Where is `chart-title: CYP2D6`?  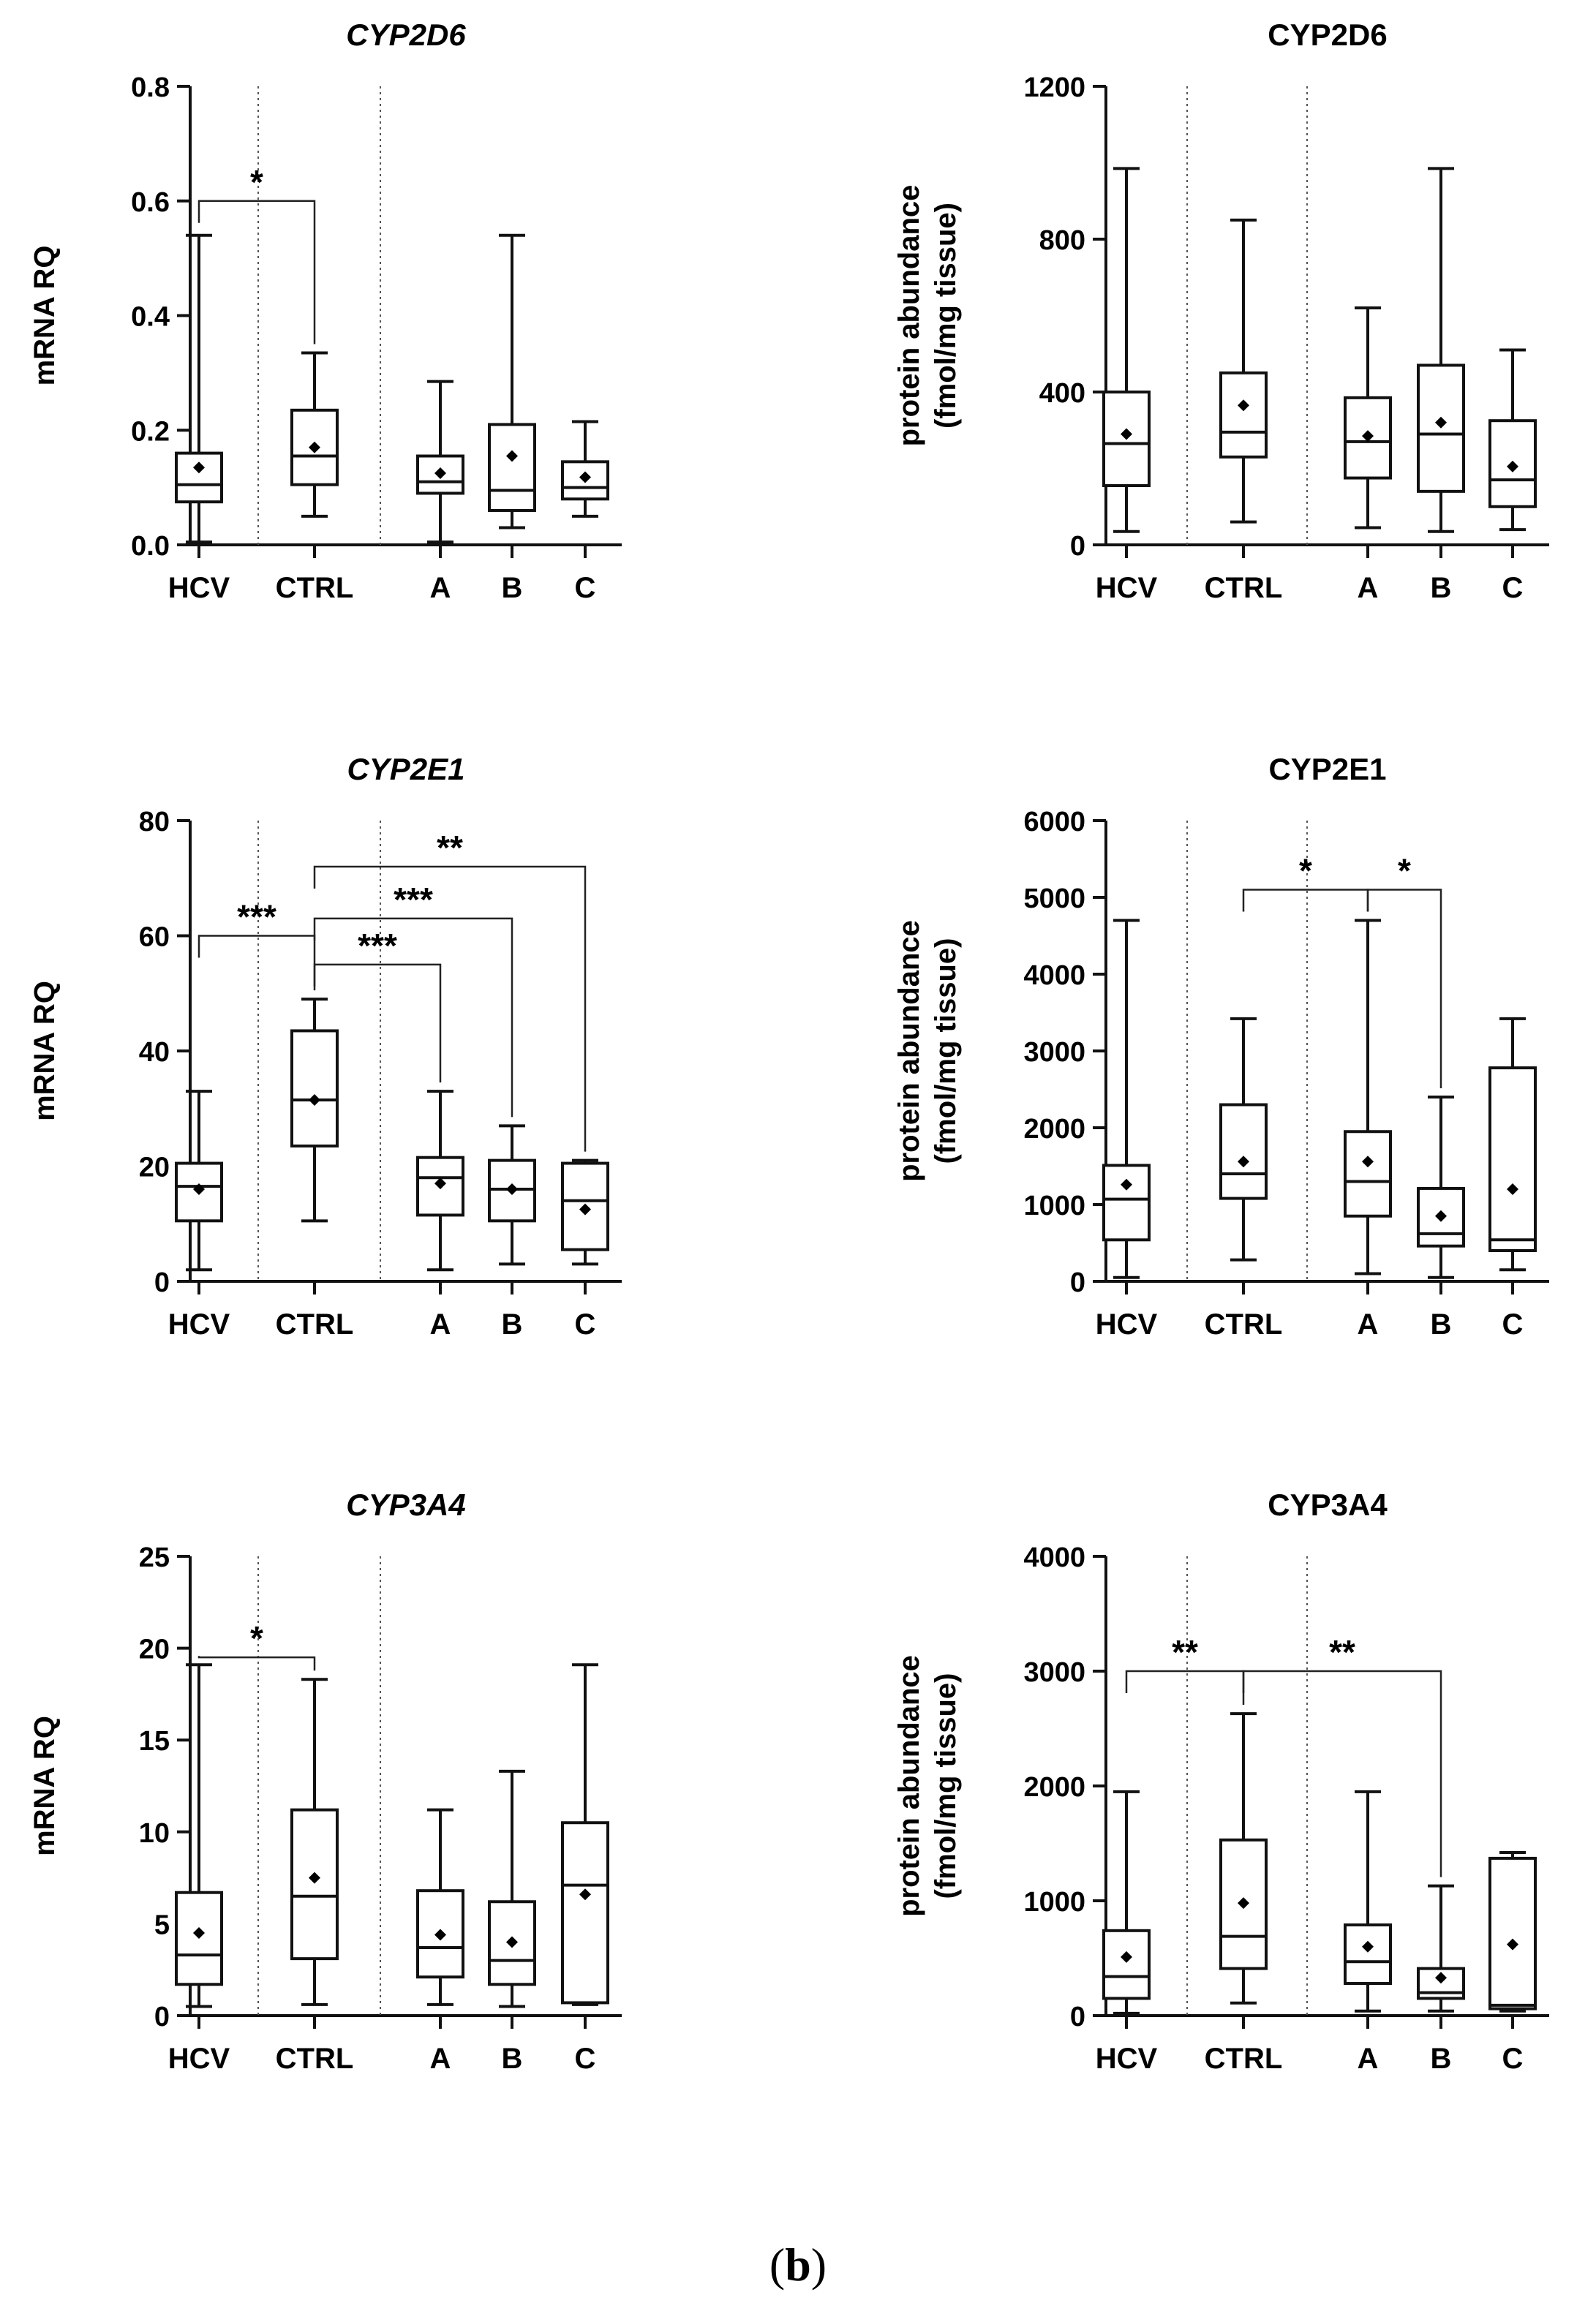
chart-title: CYP2D6 is located at coordinates (406, 35).